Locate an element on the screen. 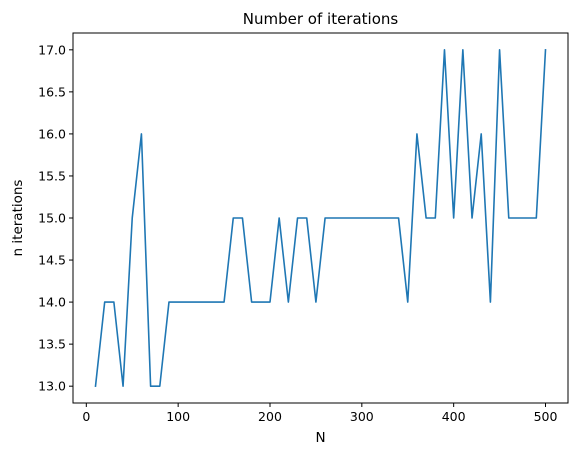 This screenshot has width=576, height=455. x-tick-label: 300 is located at coordinates (362, 416).